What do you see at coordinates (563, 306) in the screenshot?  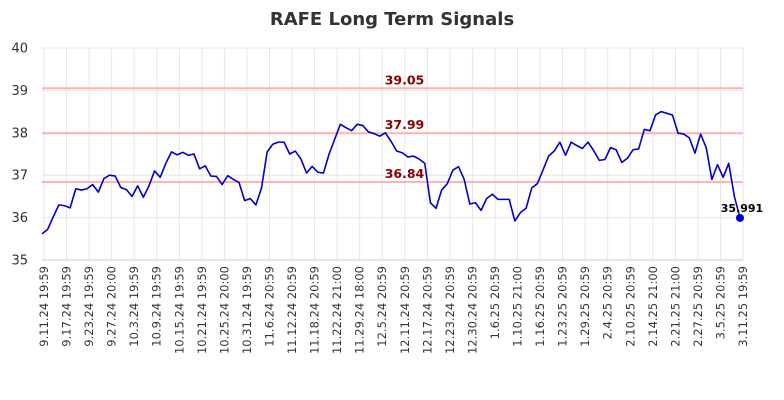 I see `x-tick-label: 1.23.25 20:59` at bounding box center [563, 306].